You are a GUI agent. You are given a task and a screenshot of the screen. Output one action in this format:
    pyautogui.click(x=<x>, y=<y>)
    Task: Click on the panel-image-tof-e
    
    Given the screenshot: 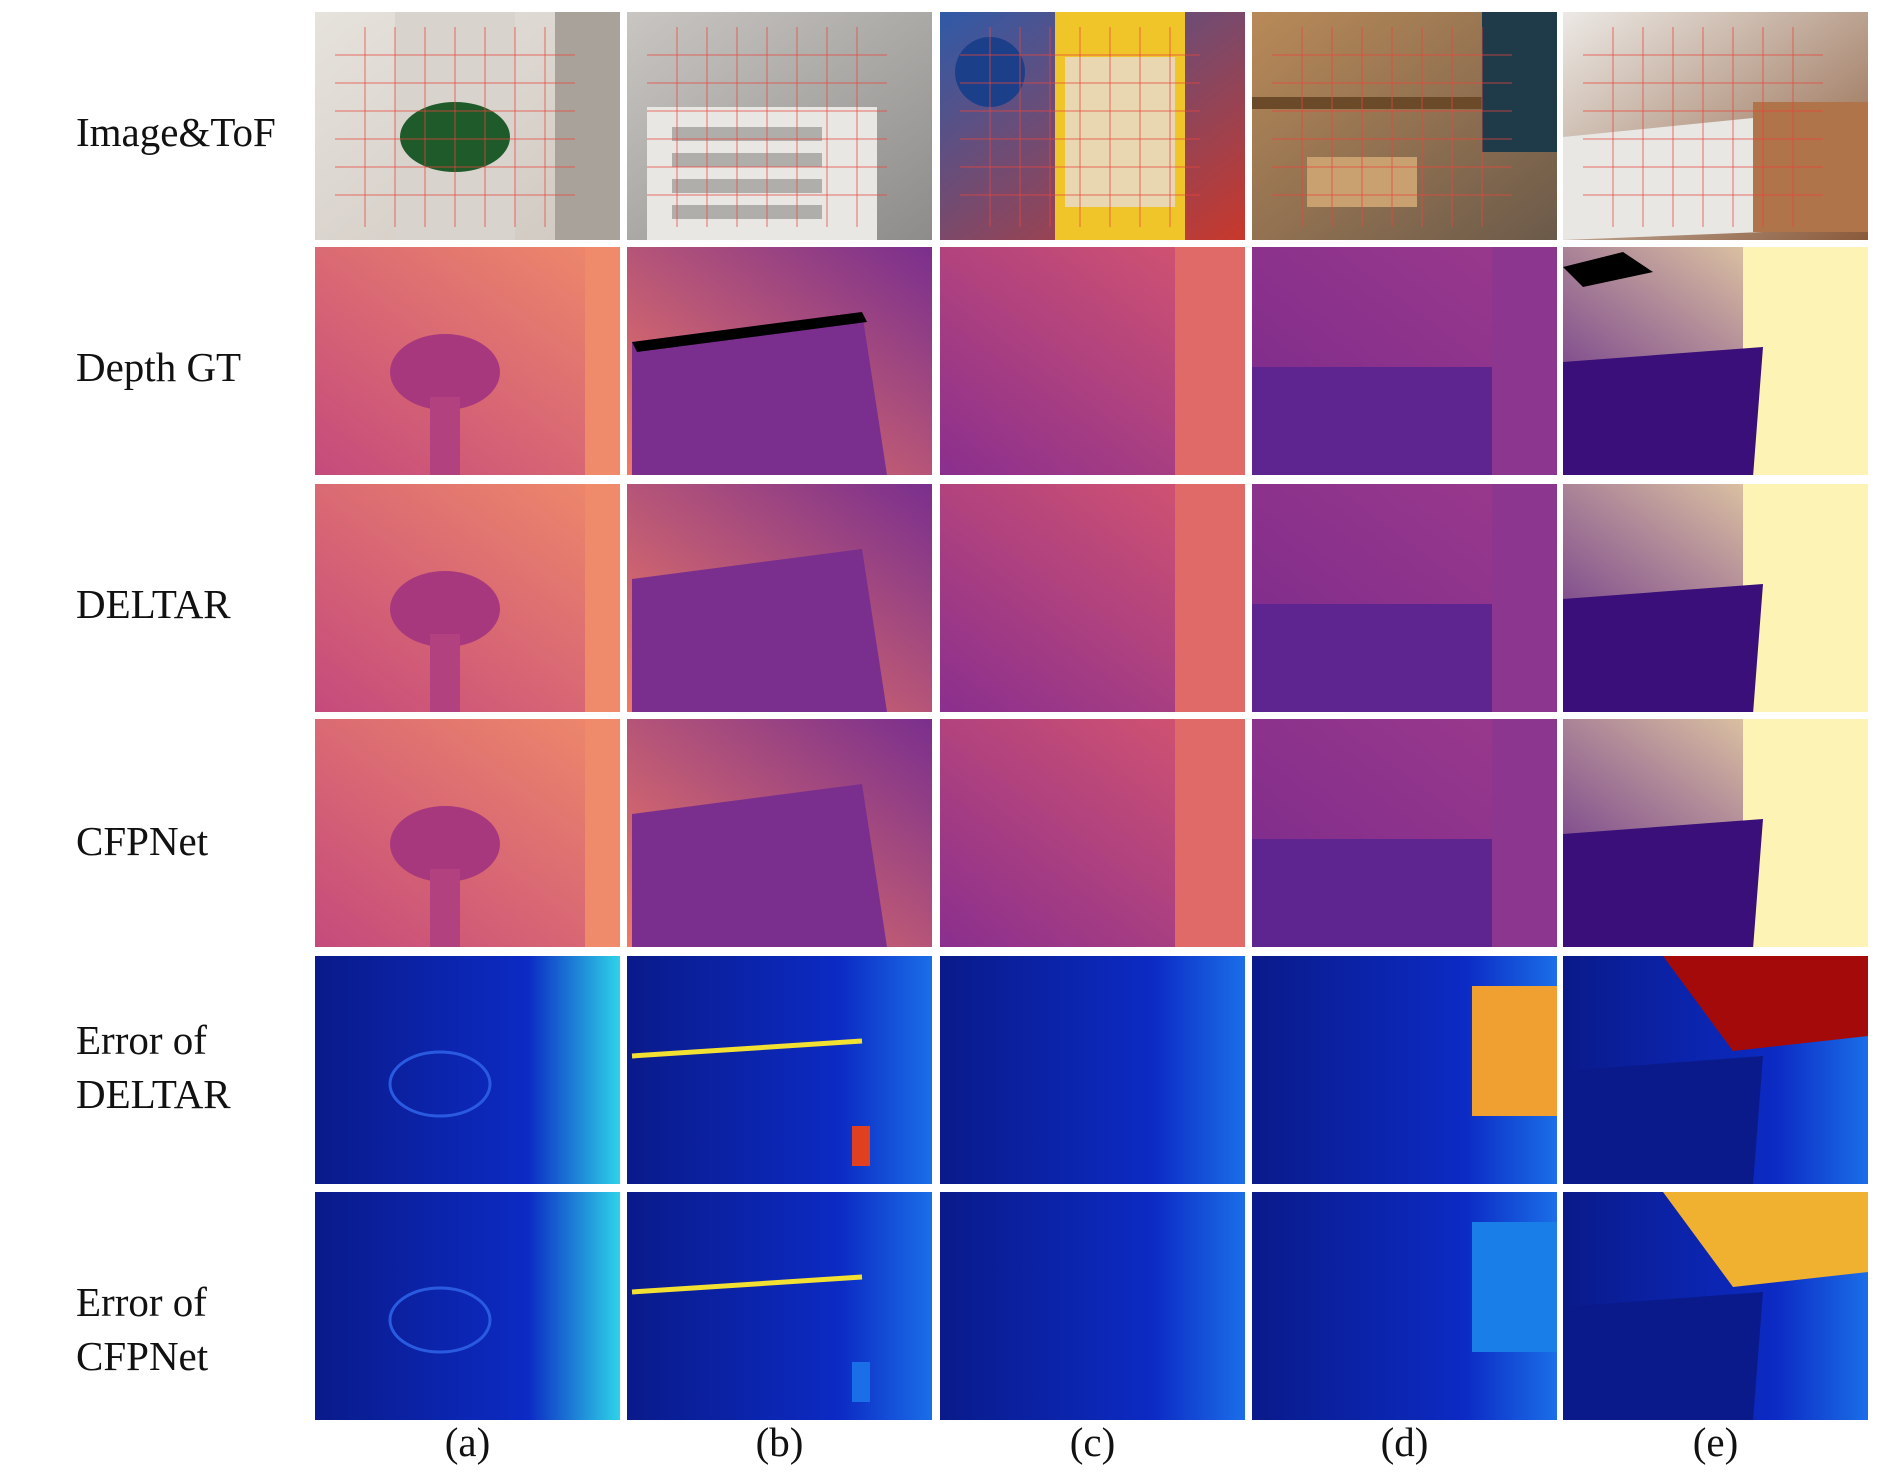 What is the action you would take?
    pyautogui.click(x=1715, y=126)
    